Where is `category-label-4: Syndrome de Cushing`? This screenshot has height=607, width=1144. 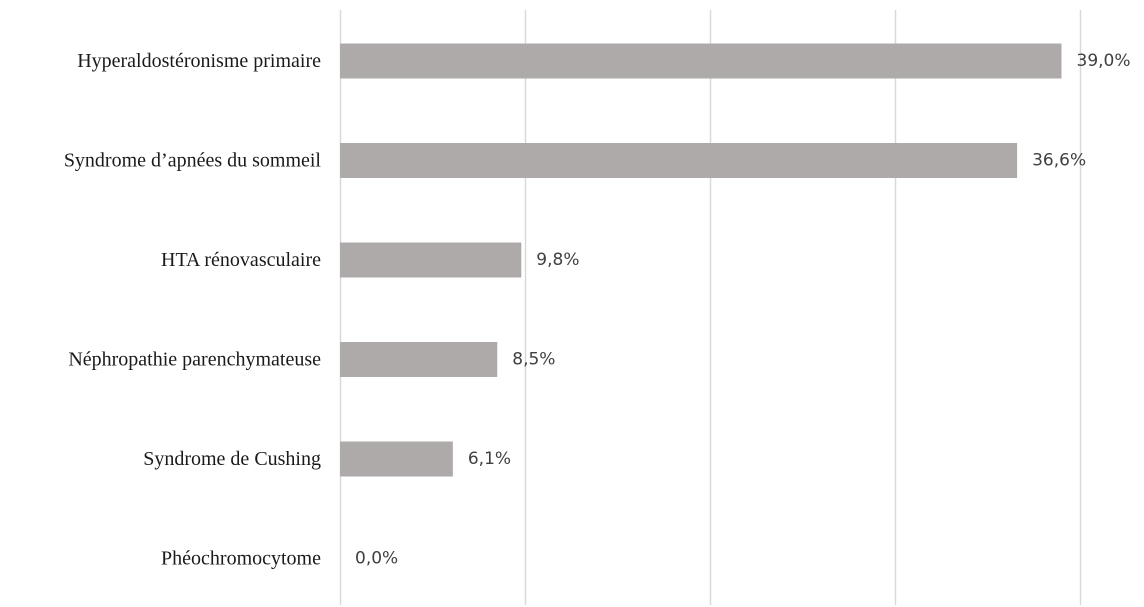 category-label-4: Syndrome de Cushing is located at coordinates (232, 459).